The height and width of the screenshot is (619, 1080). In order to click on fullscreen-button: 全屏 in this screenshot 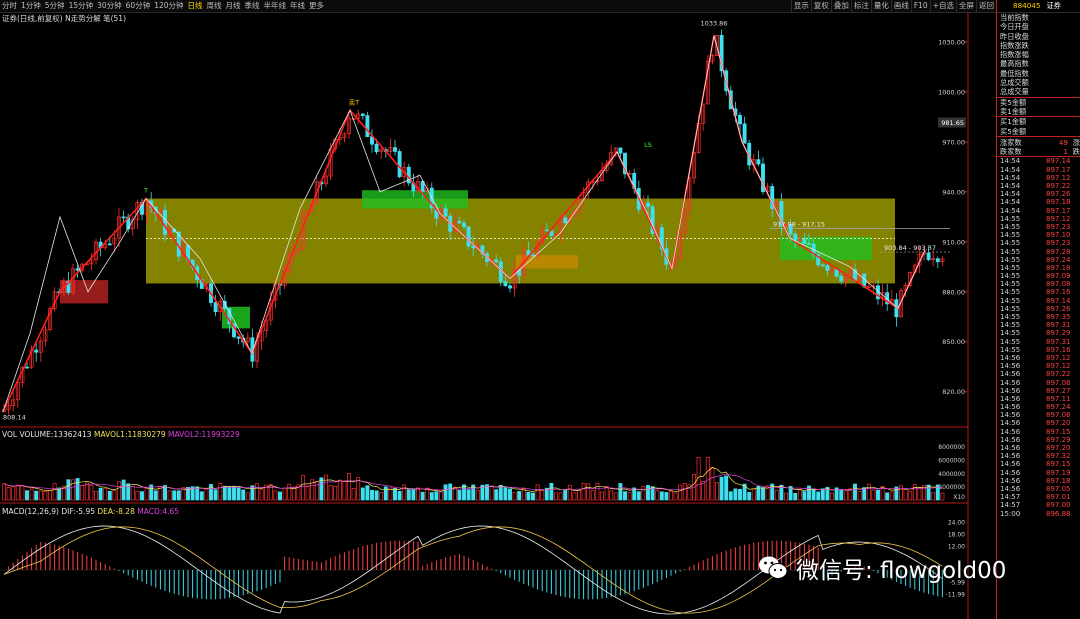, I will do `click(966, 6)`.